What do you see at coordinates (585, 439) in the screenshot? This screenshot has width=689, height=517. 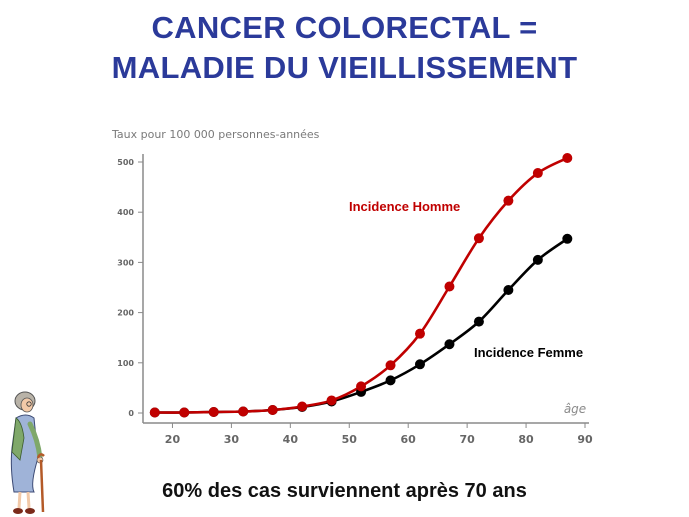 I see `x-tick-label: 90` at bounding box center [585, 439].